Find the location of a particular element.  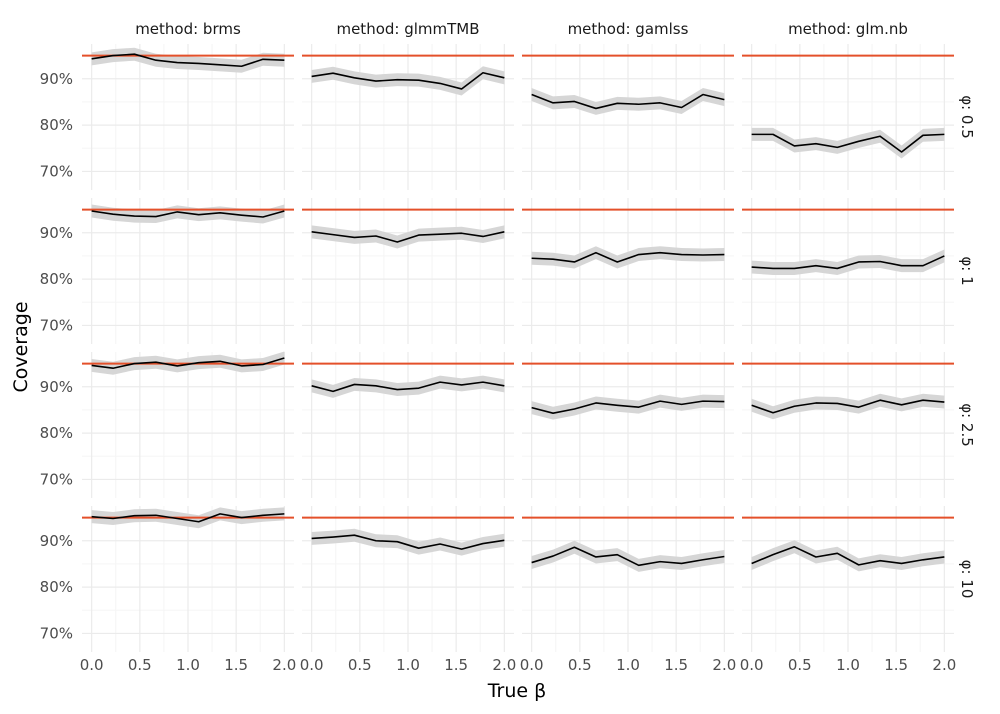

panel-glm.nb-phi-1 is located at coordinates (848, 271).